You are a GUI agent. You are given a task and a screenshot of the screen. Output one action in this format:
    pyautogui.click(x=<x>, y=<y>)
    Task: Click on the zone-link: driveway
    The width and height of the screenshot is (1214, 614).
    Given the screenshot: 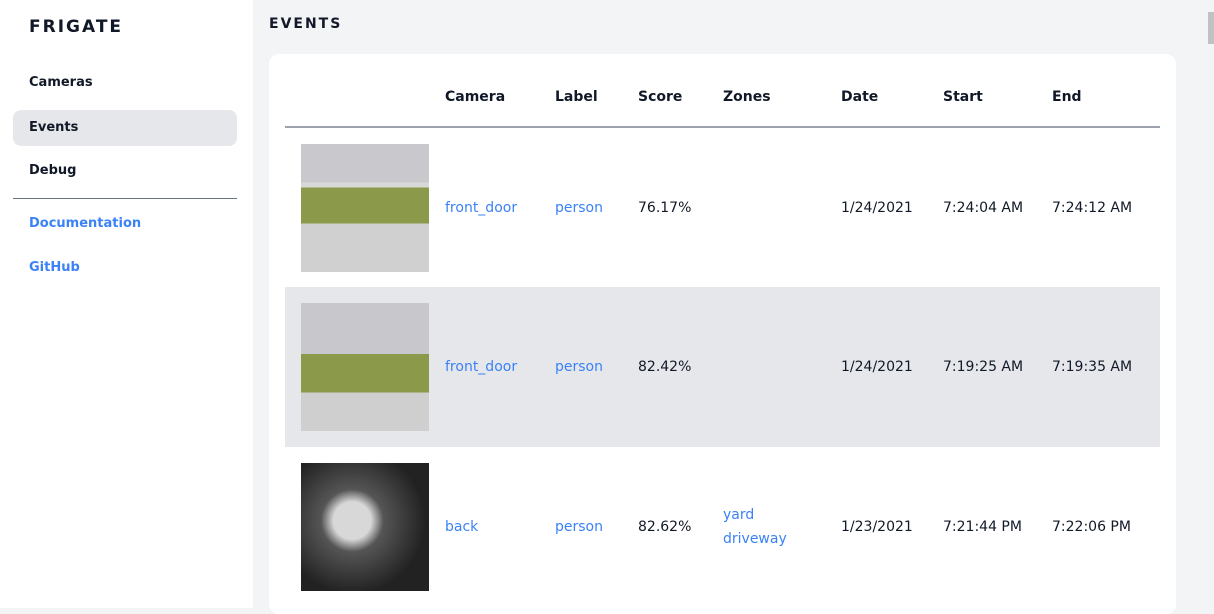 What is the action you would take?
    pyautogui.click(x=755, y=539)
    